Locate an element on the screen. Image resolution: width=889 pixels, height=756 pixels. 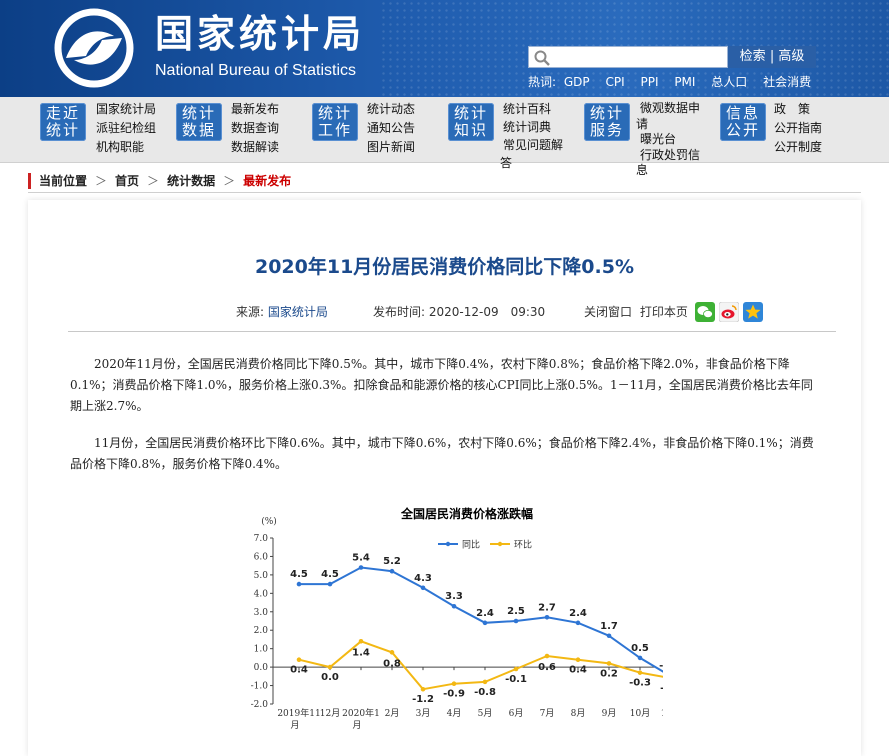
nav-badge-data: 统计 数据 is located at coordinates (199, 122).